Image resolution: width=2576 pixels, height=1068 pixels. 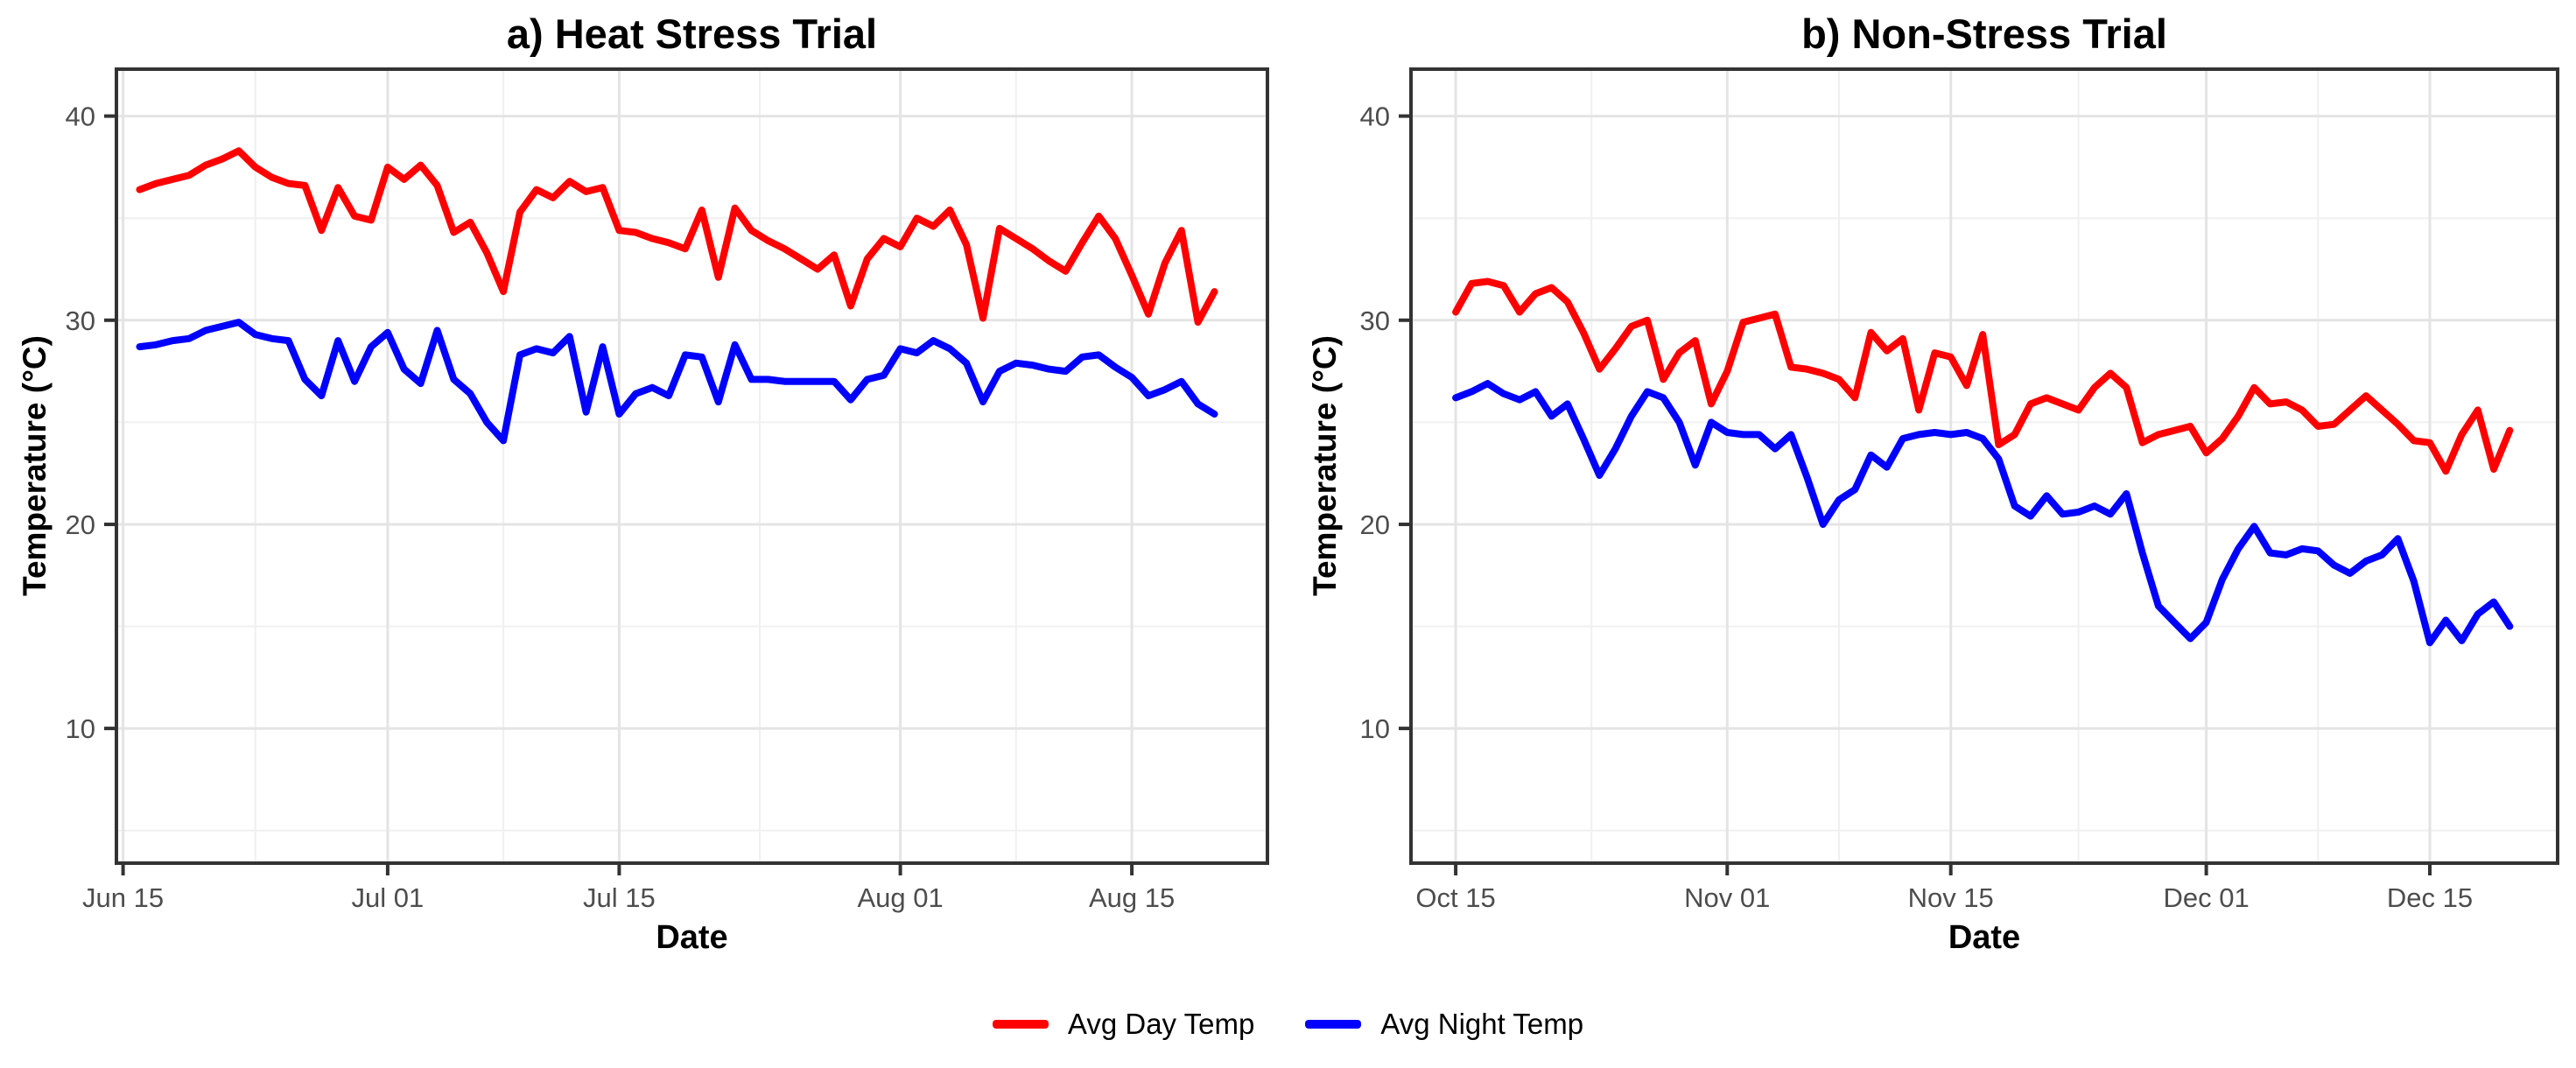 What do you see at coordinates (1288, 1024) in the screenshot?
I see `legend: Avg Day Temp Avg Night Temp` at bounding box center [1288, 1024].